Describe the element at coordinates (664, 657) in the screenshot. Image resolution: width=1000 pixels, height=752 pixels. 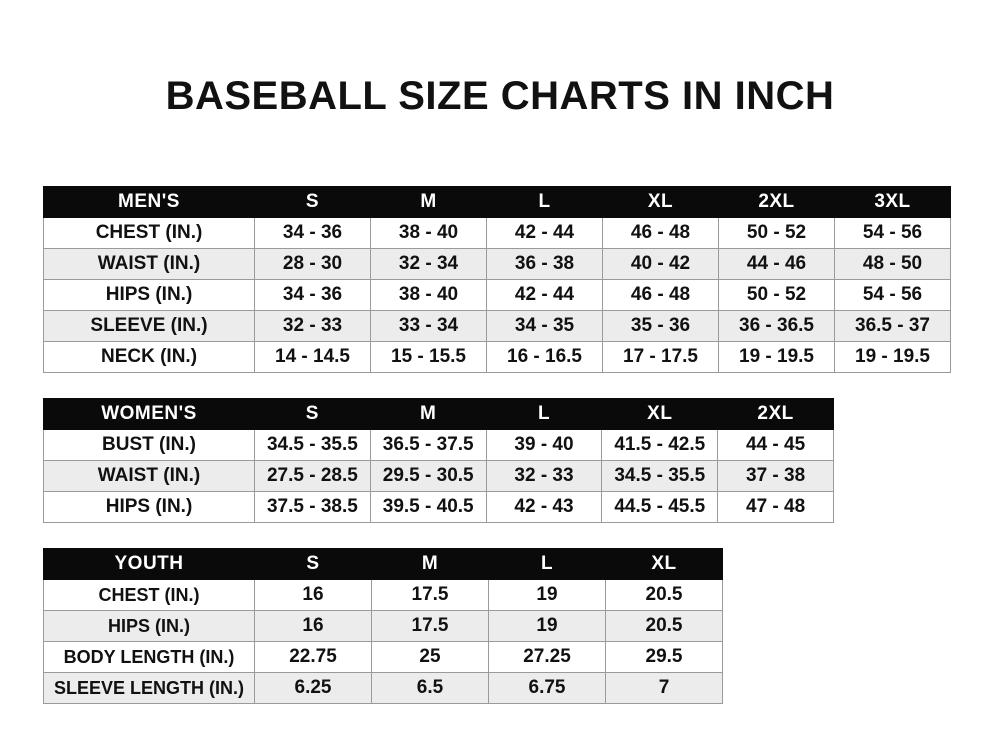
I see `cell-ybody-xl: 29.5` at that location.